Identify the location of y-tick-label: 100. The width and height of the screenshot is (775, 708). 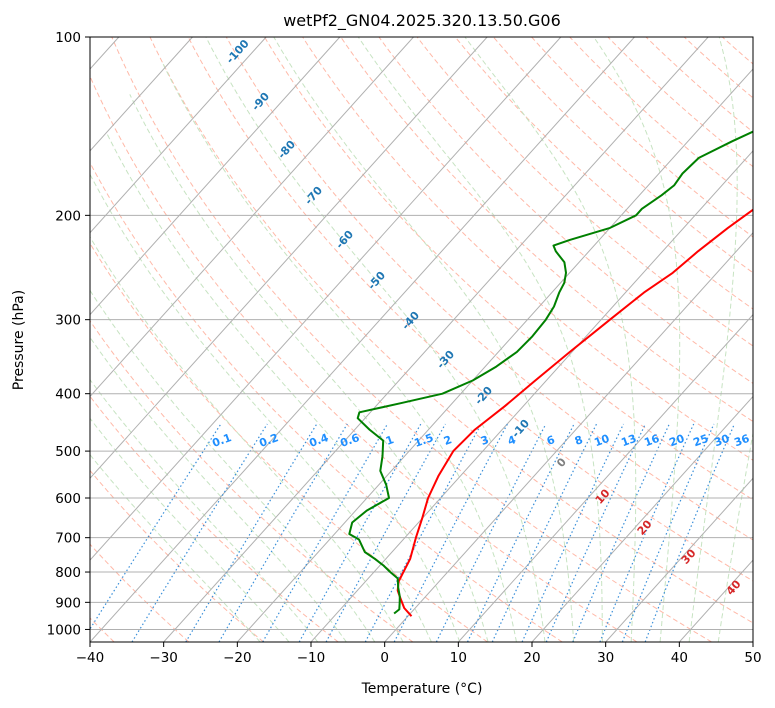
(68, 38).